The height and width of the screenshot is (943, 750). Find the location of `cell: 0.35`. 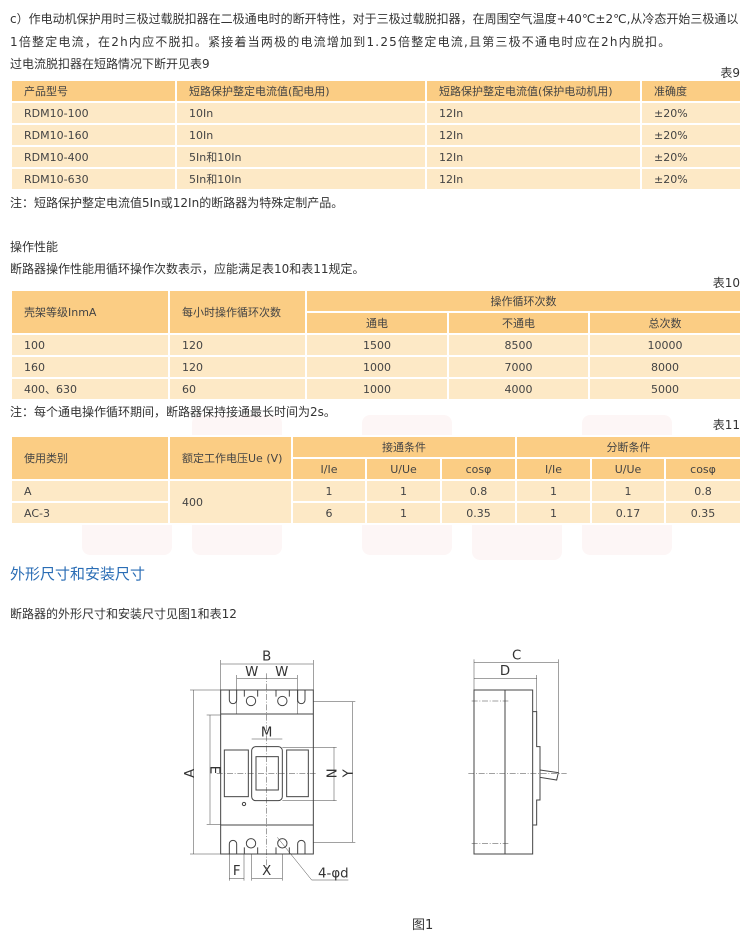

cell: 0.35 is located at coordinates (703, 513).